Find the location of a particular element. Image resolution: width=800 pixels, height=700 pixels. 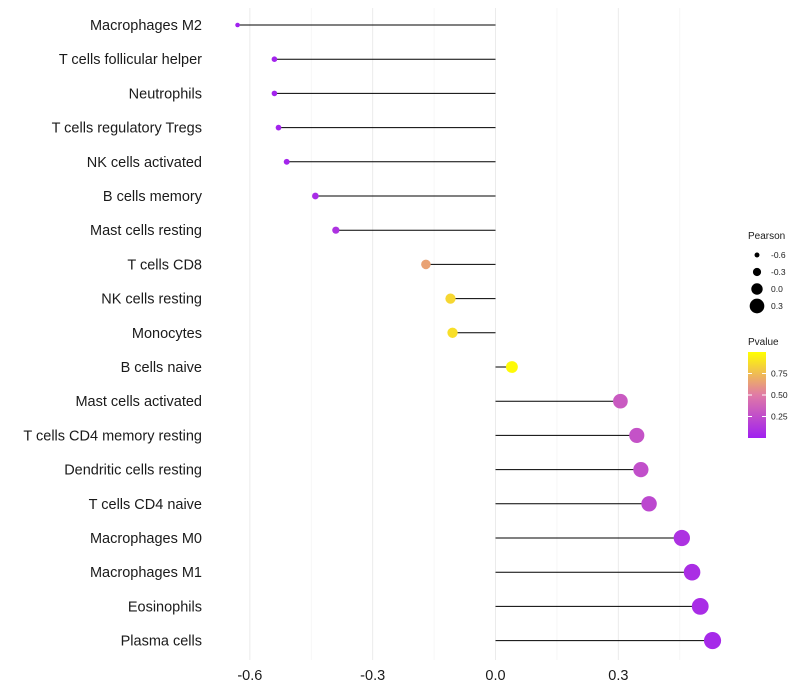

category-label: Mast cells activated is located at coordinates (138, 402).